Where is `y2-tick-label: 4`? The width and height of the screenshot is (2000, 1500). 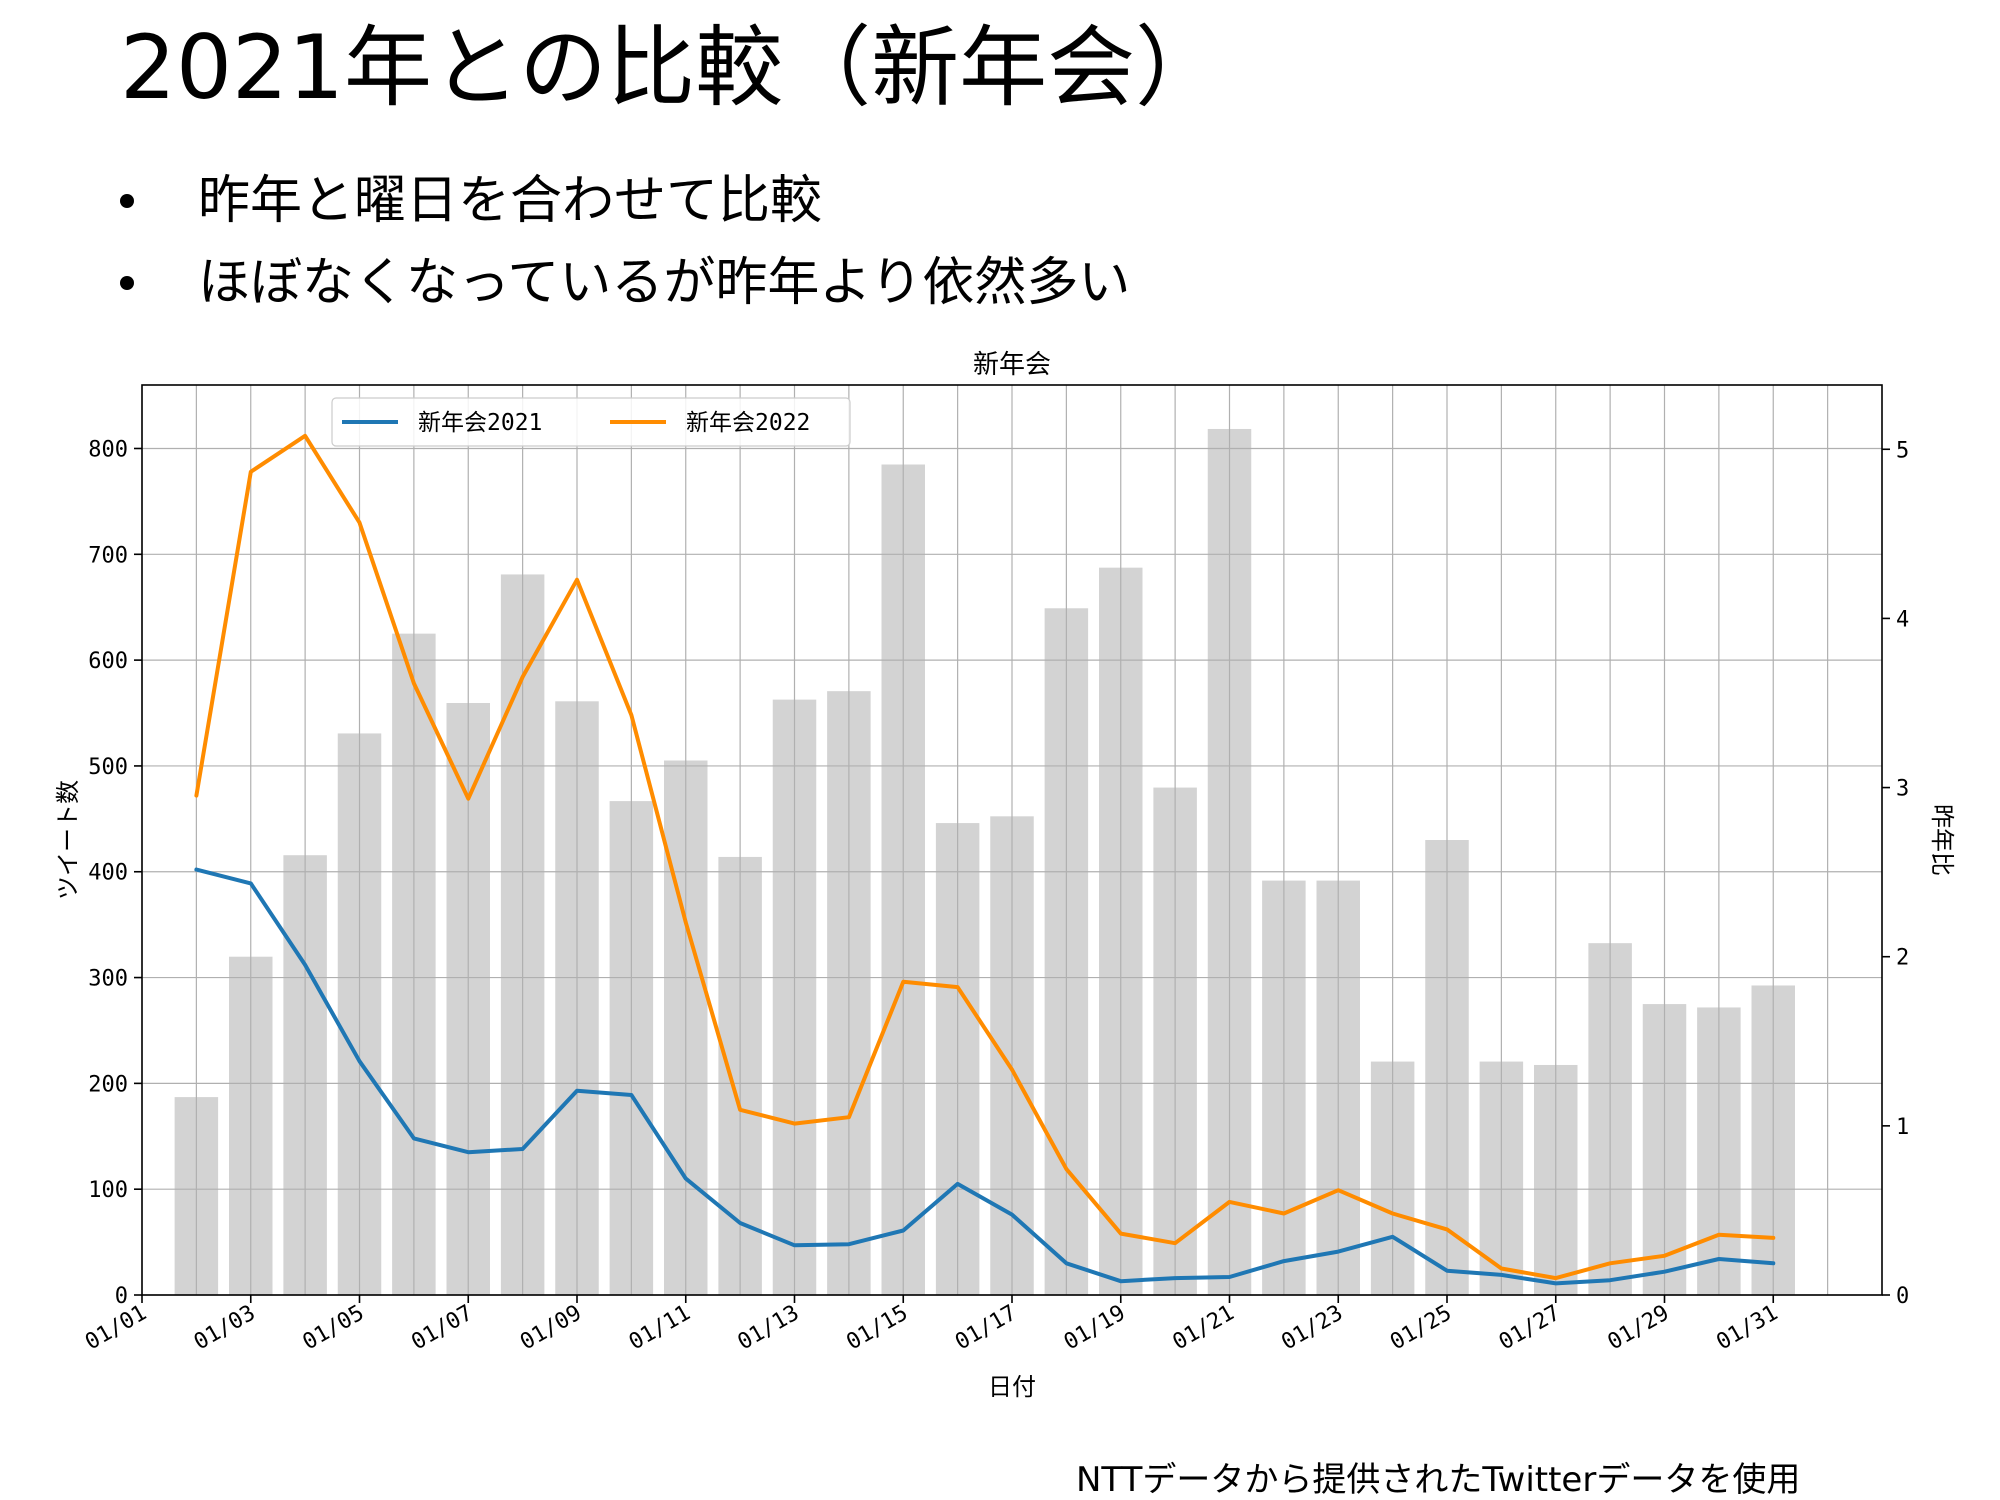 y2-tick-label: 4 is located at coordinates (1902, 619).